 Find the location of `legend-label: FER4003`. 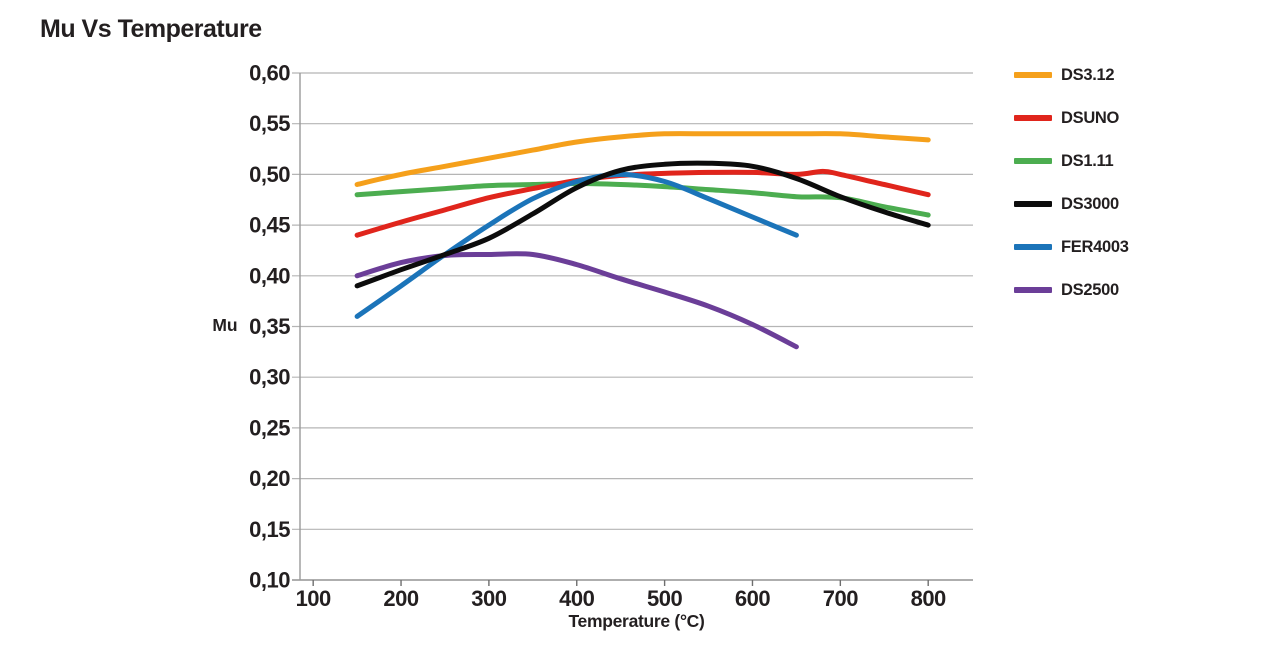

legend-label: FER4003 is located at coordinates (1095, 246).